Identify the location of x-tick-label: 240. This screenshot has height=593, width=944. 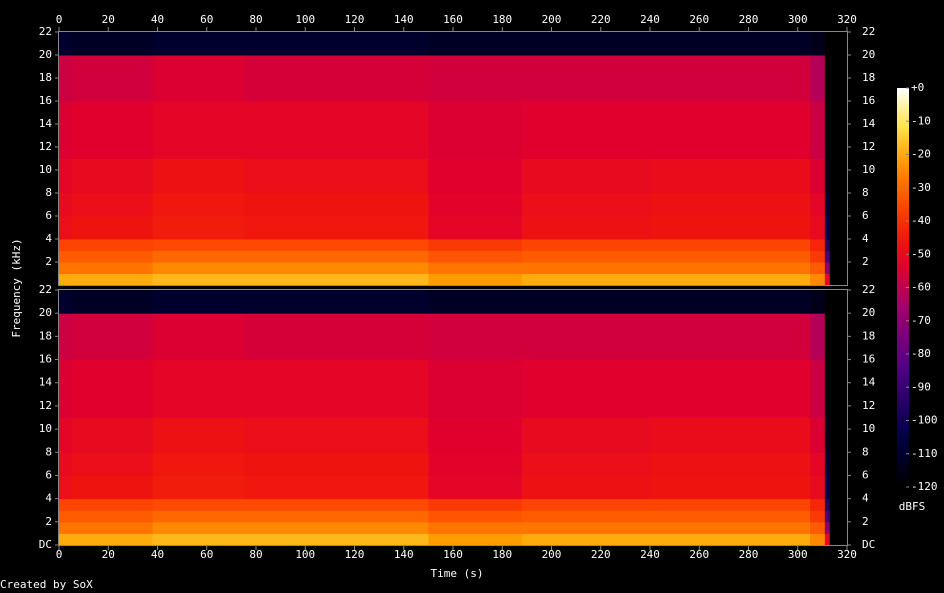
(650, 554).